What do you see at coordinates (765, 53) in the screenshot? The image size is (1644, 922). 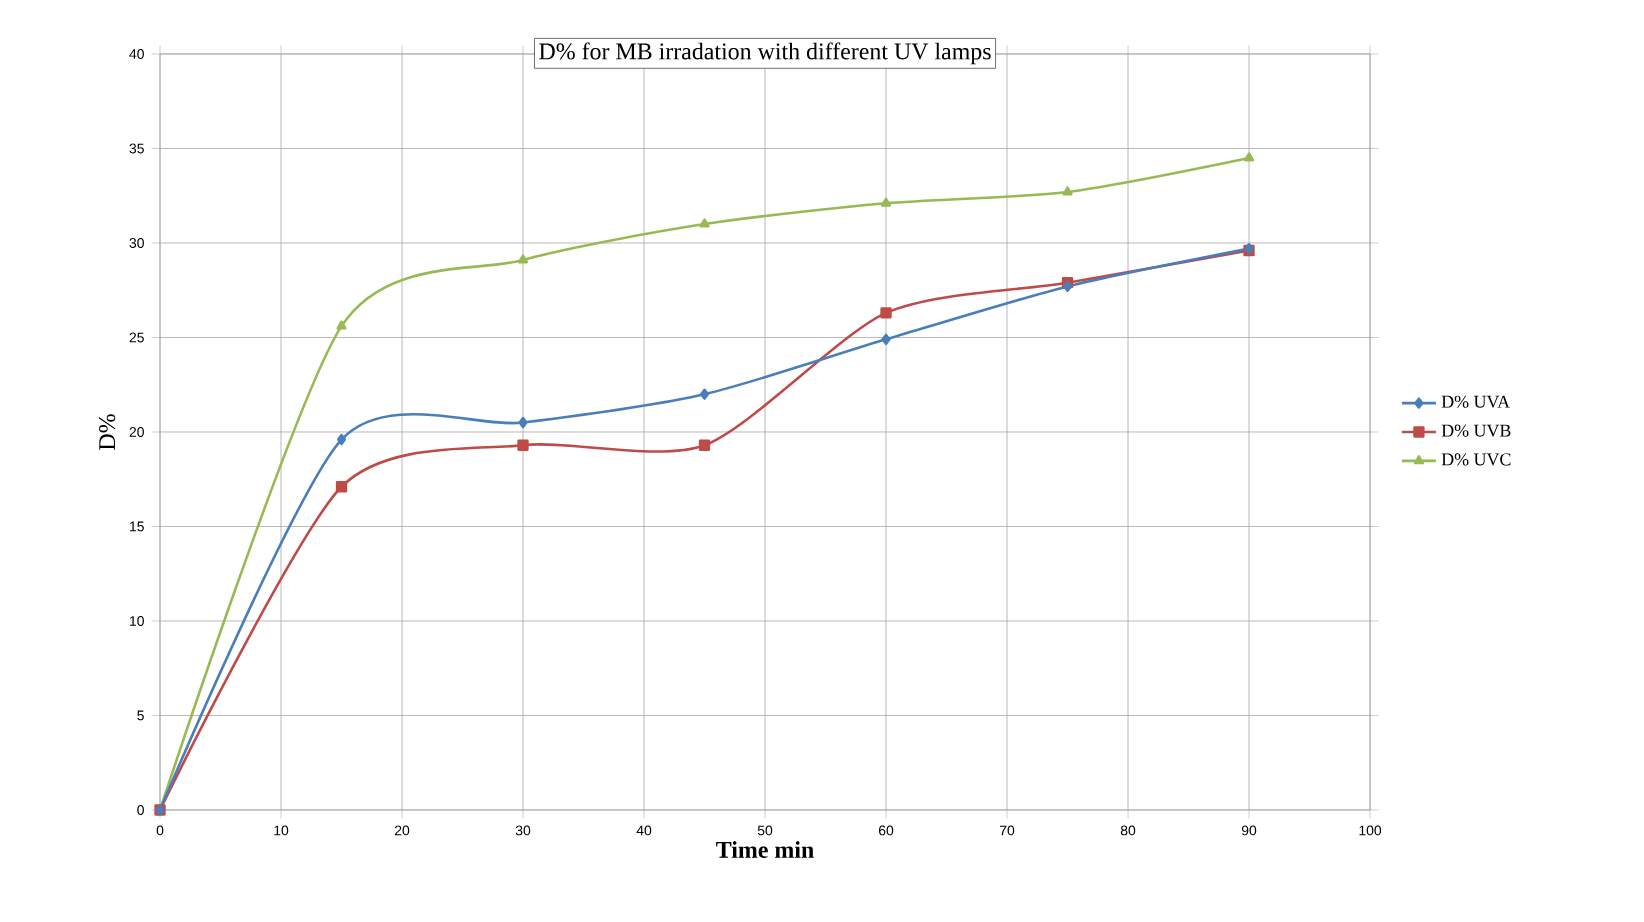 I see `chart-title: D% for MB irradation with different UV lamps` at bounding box center [765, 53].